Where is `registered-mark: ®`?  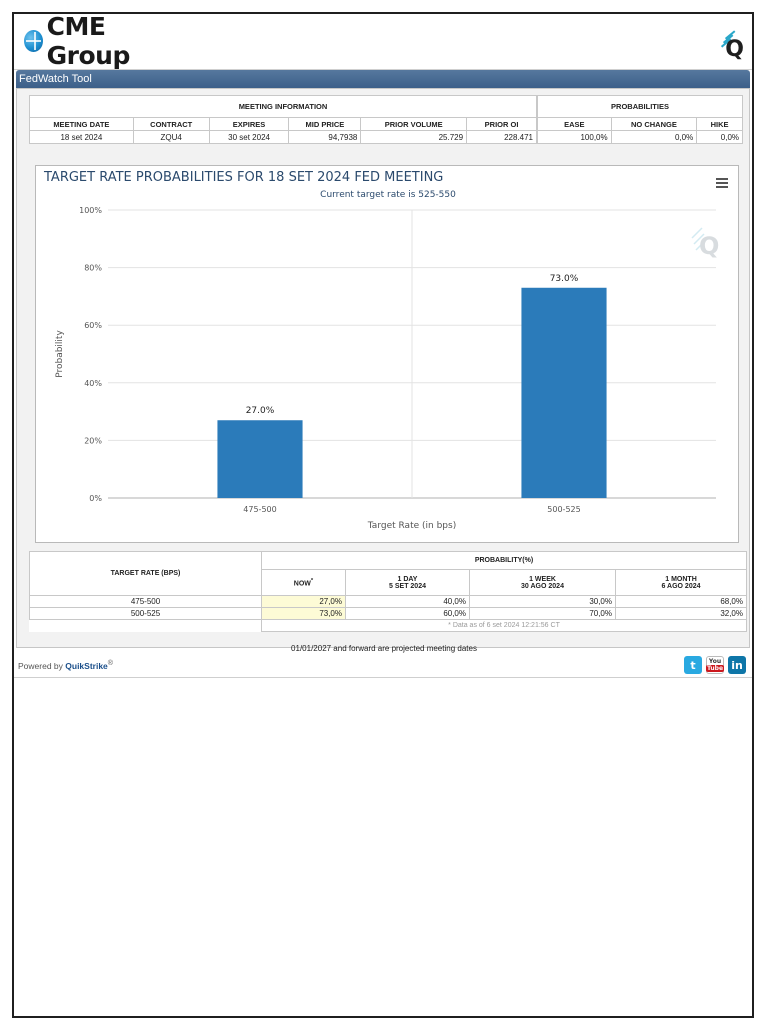
registered-mark: ® is located at coordinates (110, 663).